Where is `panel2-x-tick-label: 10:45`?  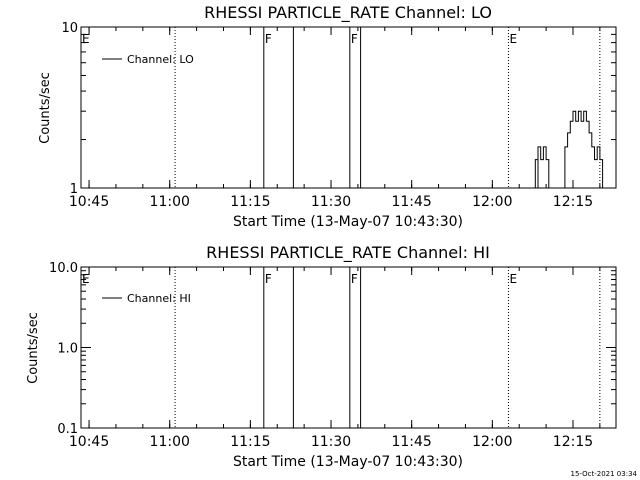
panel2-x-tick-label: 10:45 is located at coordinates (89, 442).